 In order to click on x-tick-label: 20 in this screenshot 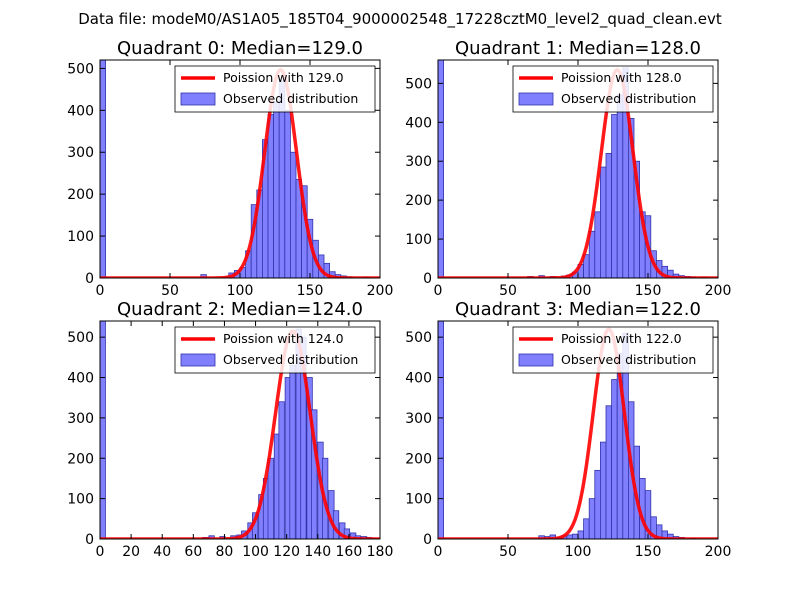, I will do `click(131, 552)`.